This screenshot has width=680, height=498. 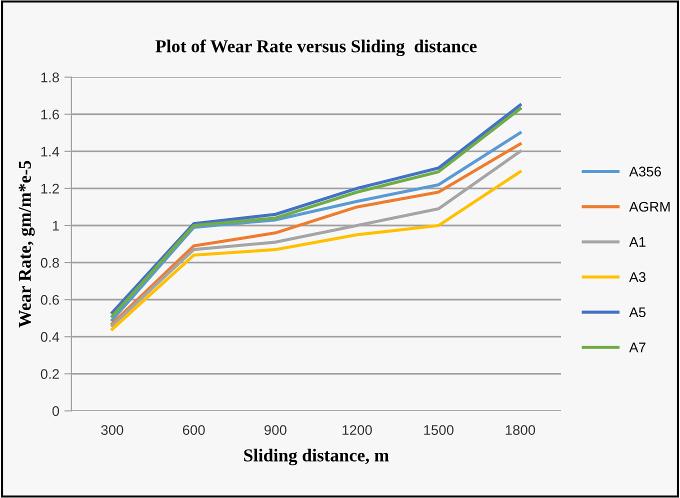 What do you see at coordinates (50, 77) in the screenshot?
I see `y-tick-label: 1.8` at bounding box center [50, 77].